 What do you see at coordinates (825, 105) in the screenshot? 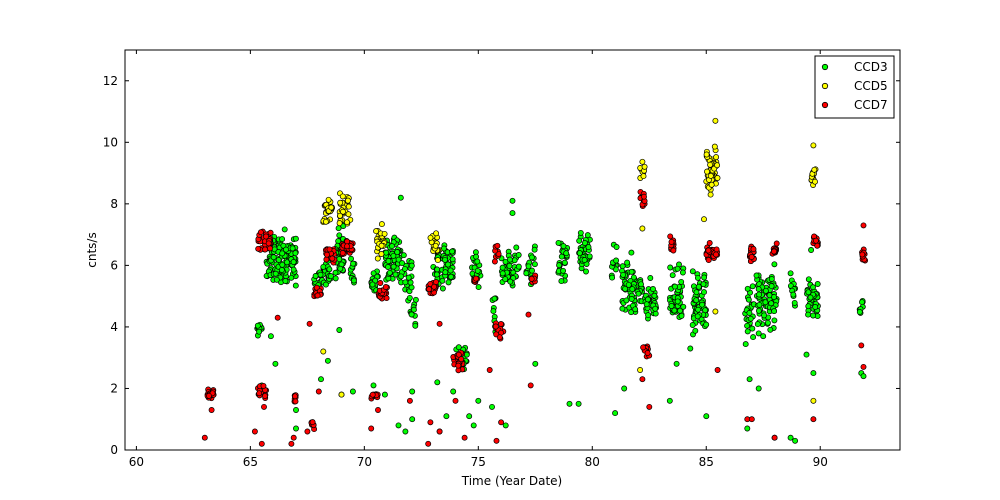
I see `legend-marker-ccd7` at bounding box center [825, 105].